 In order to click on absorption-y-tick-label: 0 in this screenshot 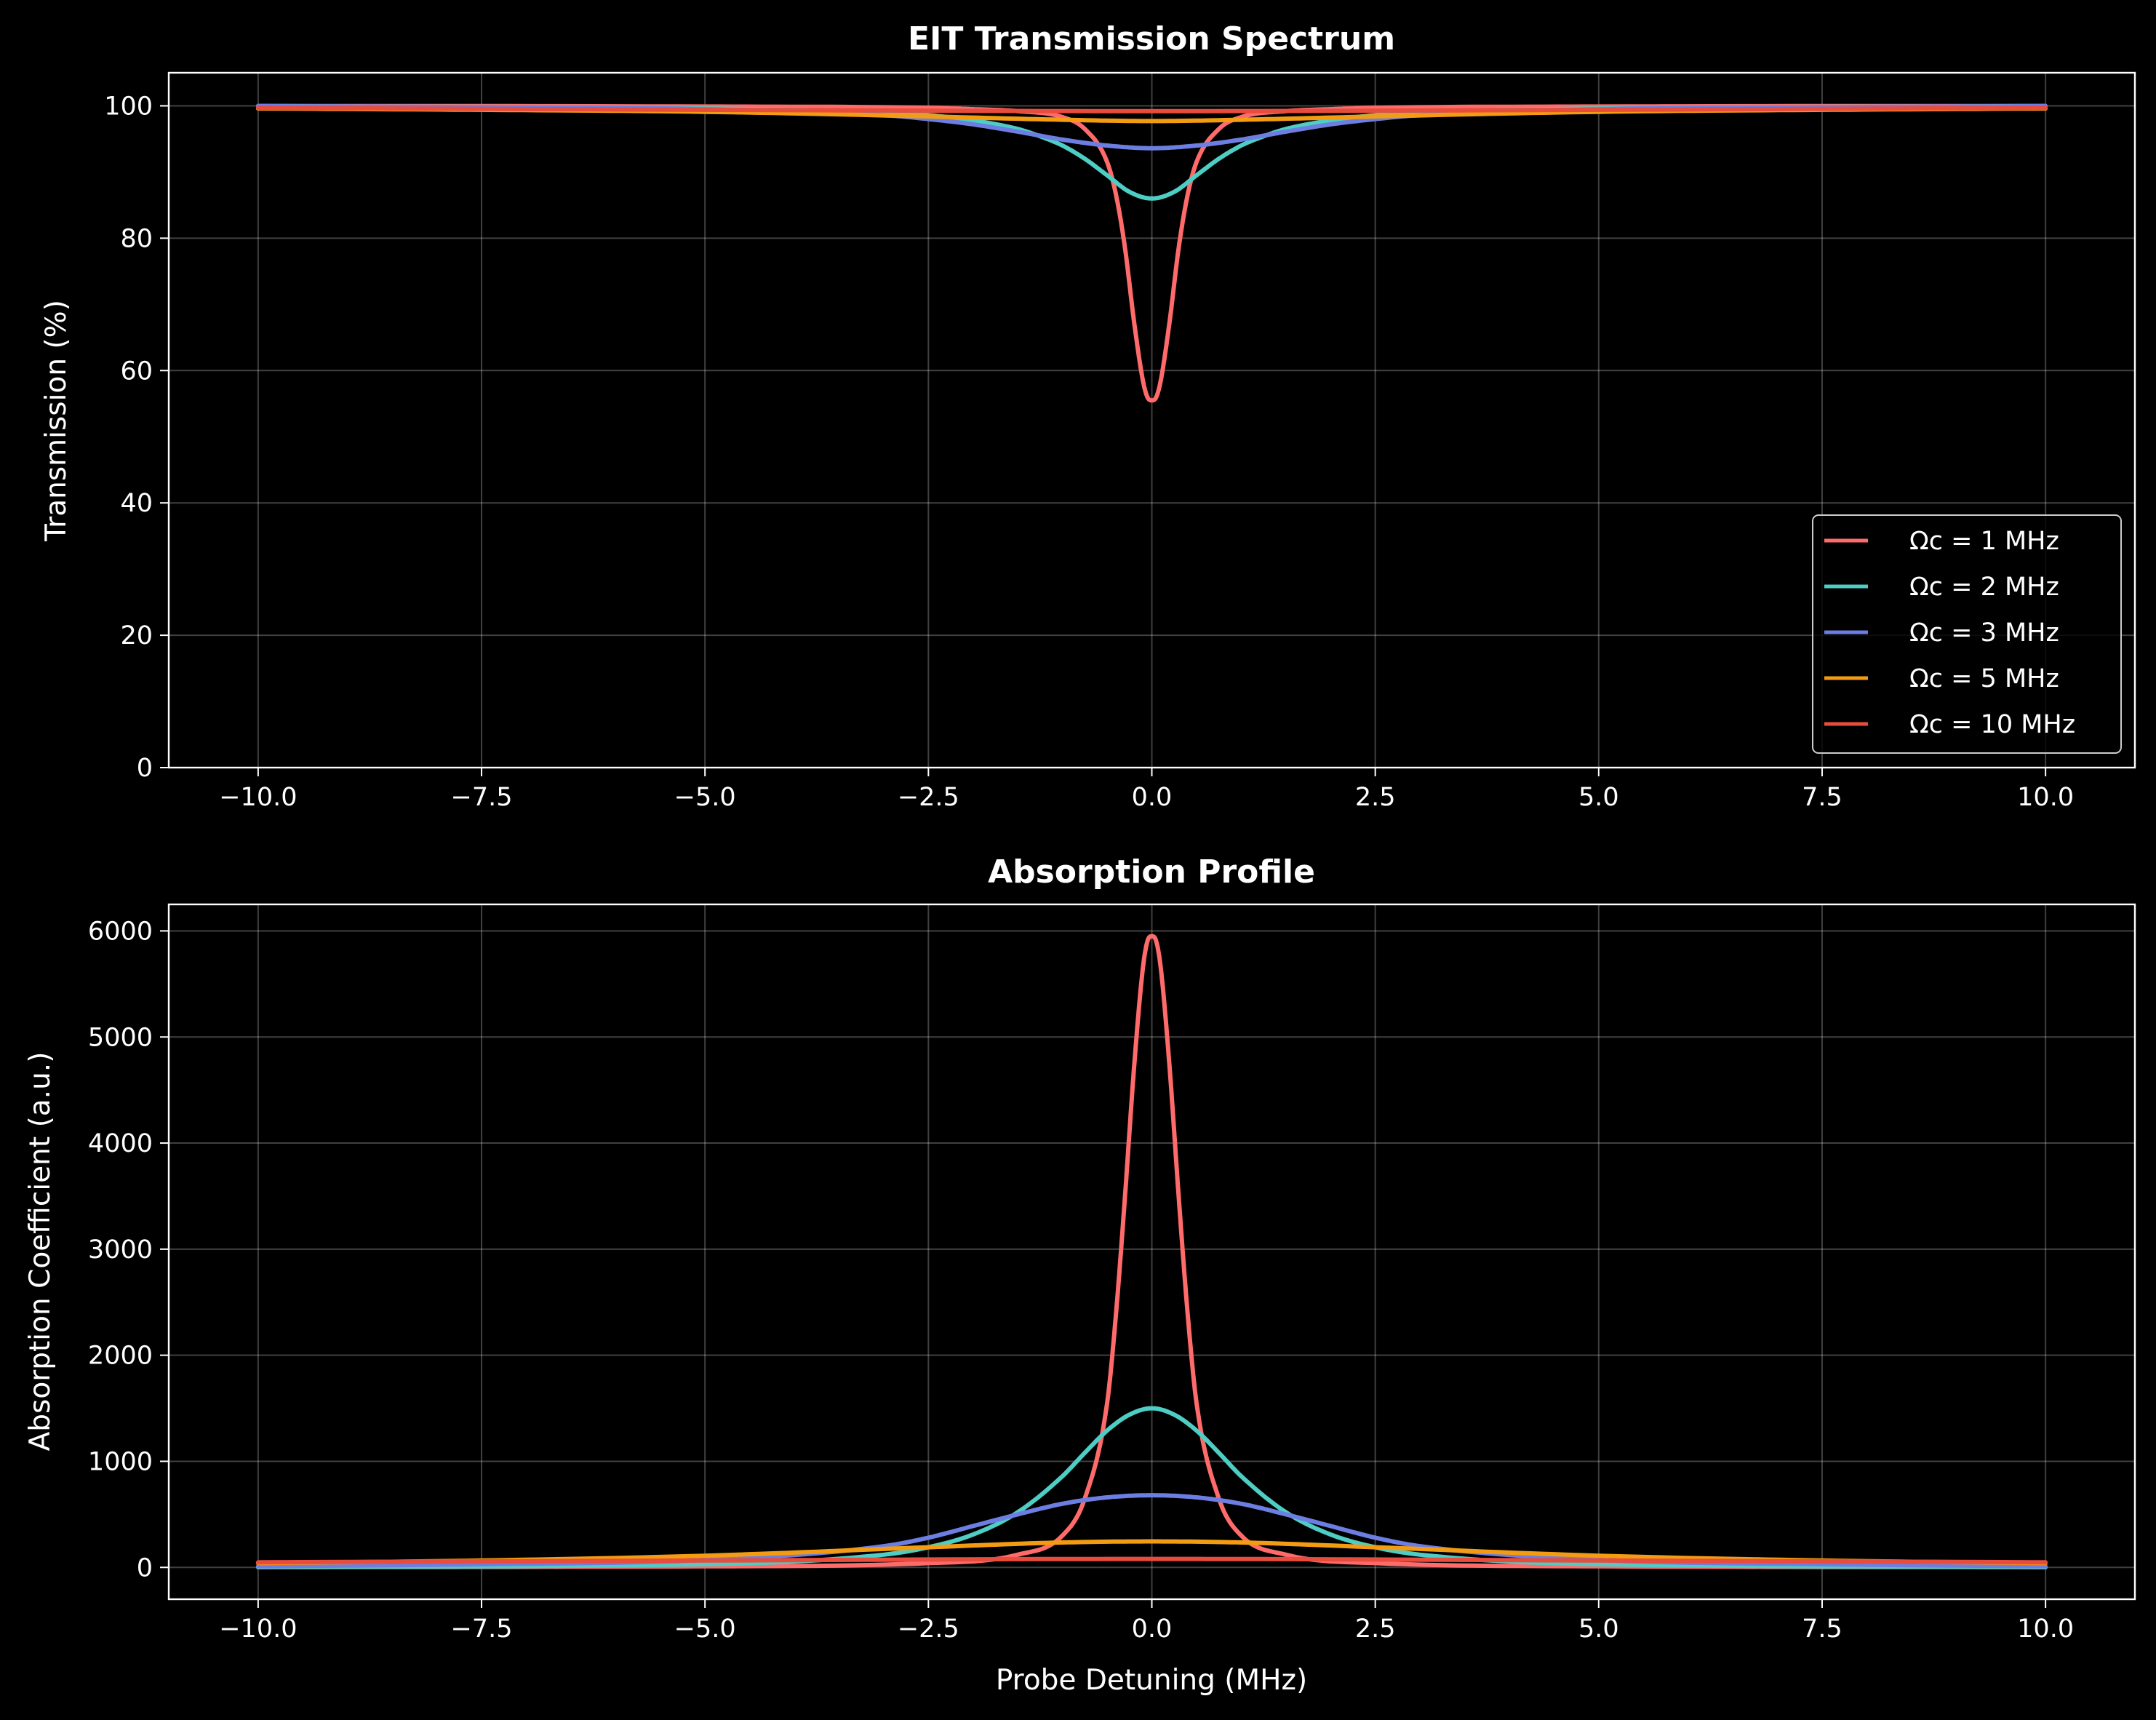, I will do `click(145, 1567)`.